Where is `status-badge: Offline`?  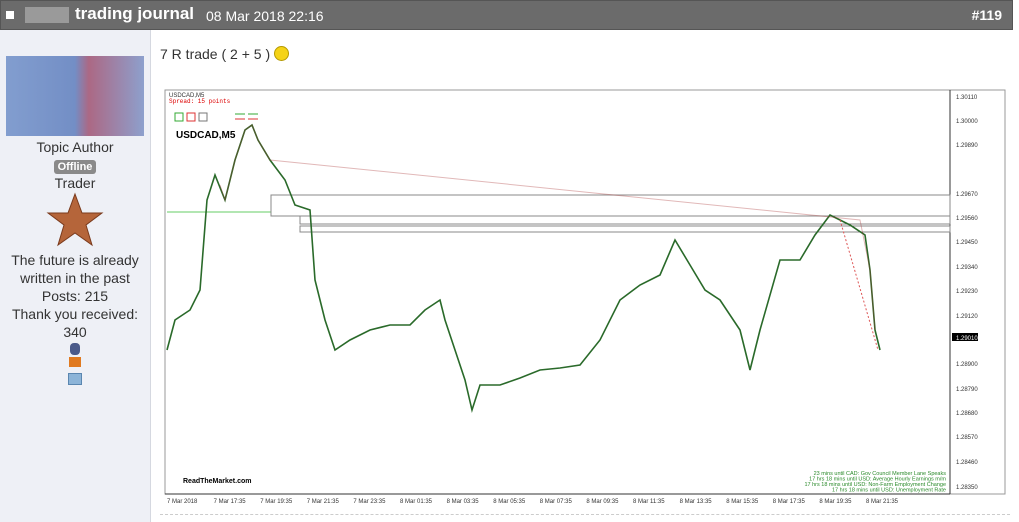 status-badge: Offline is located at coordinates (75, 167).